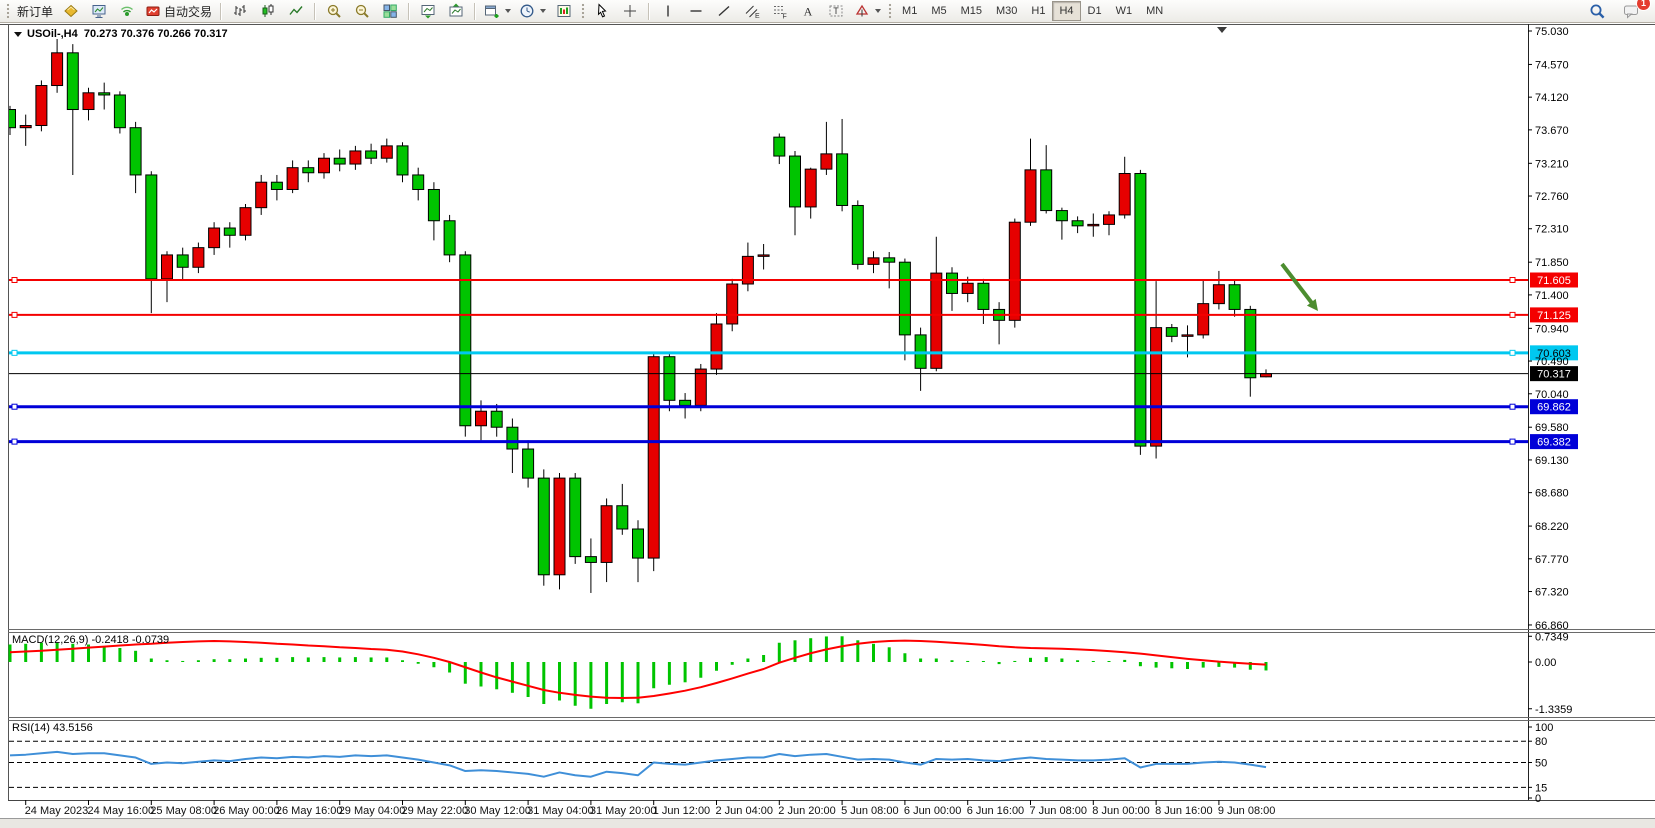  I want to click on candlestick-chart-button, so click(268, 11).